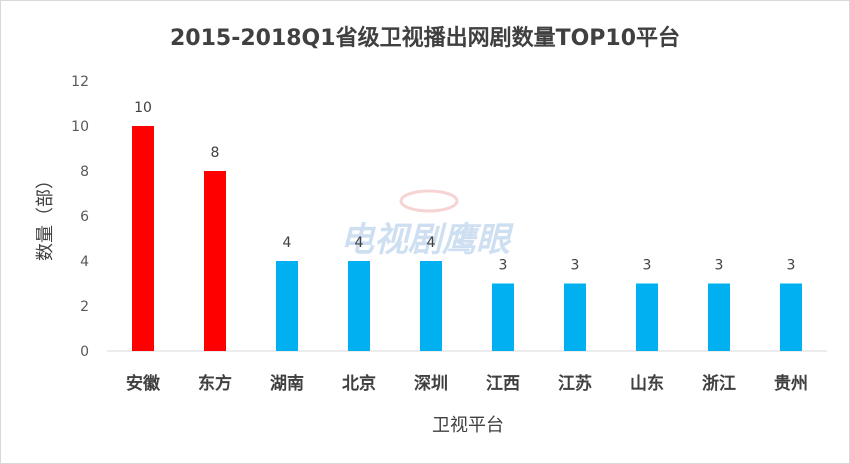 The image size is (850, 464). I want to click on y-tick-label: 8, so click(84, 172).